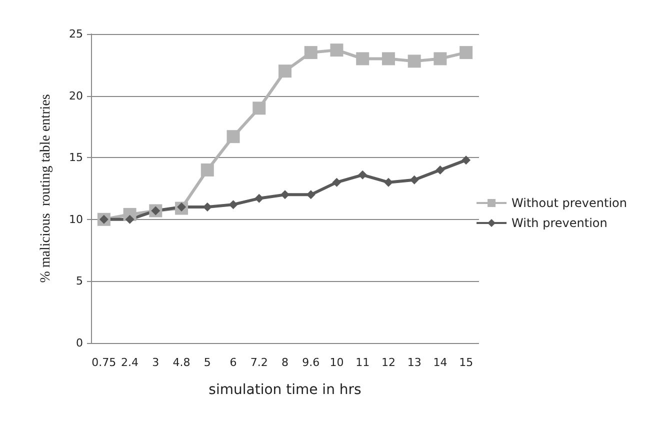 This screenshot has width=650, height=426. Describe the element at coordinates (363, 362) in the screenshot. I see `x-tick-label: 11` at that location.